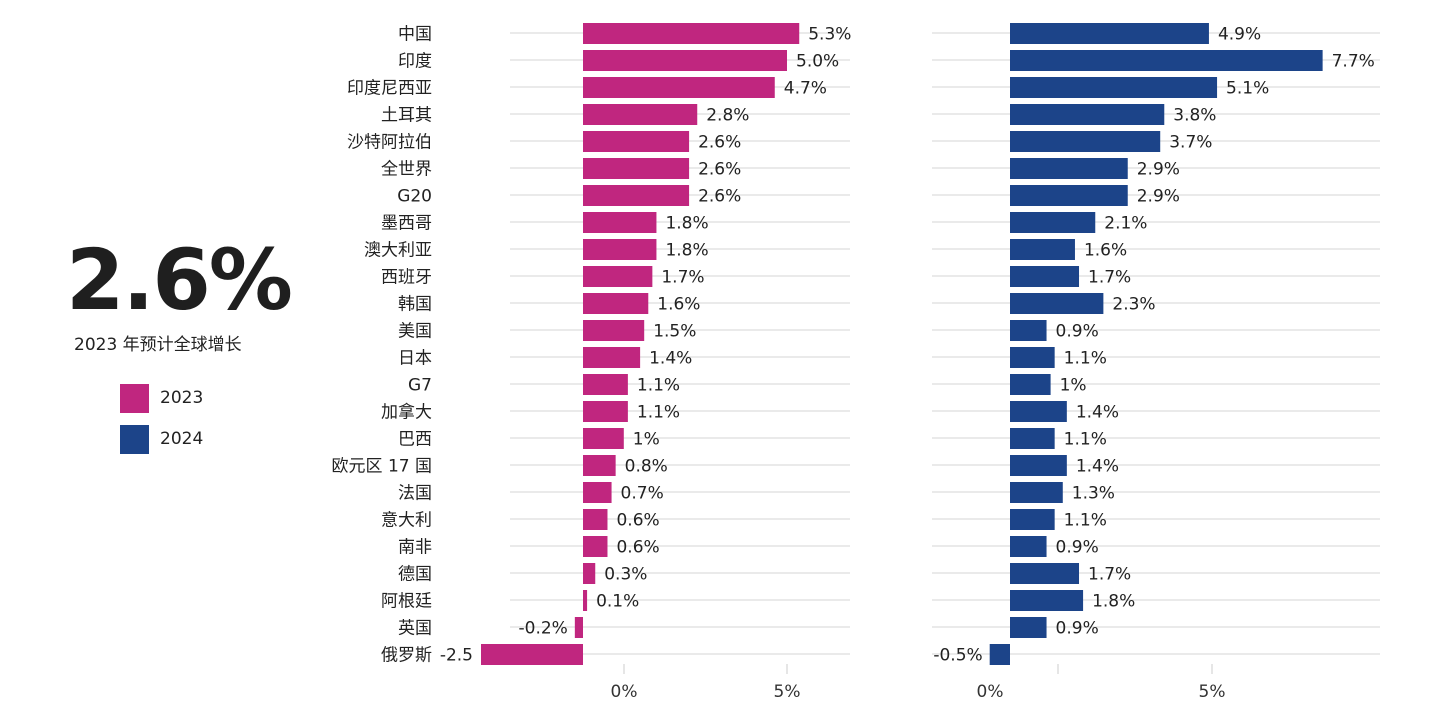 Image resolution: width=1444 pixels, height=721 pixels. What do you see at coordinates (1097, 467) in the screenshot?
I see `data-label: 1.4%` at bounding box center [1097, 467].